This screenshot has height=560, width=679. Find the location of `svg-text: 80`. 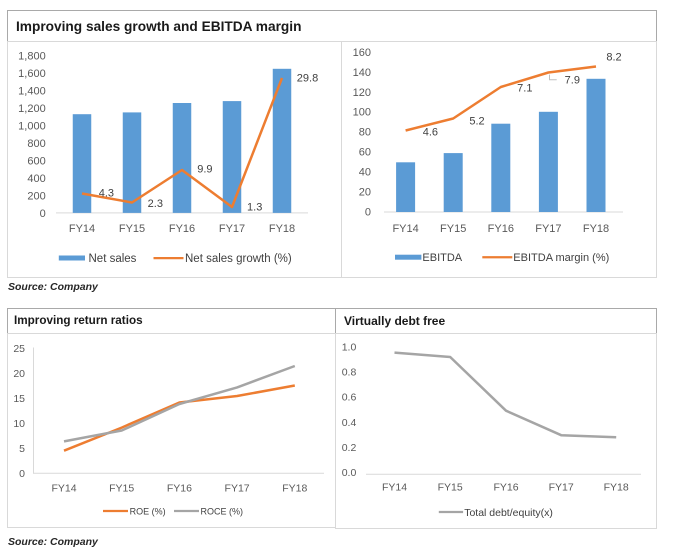

svg-text: 80 is located at coordinates (365, 133).